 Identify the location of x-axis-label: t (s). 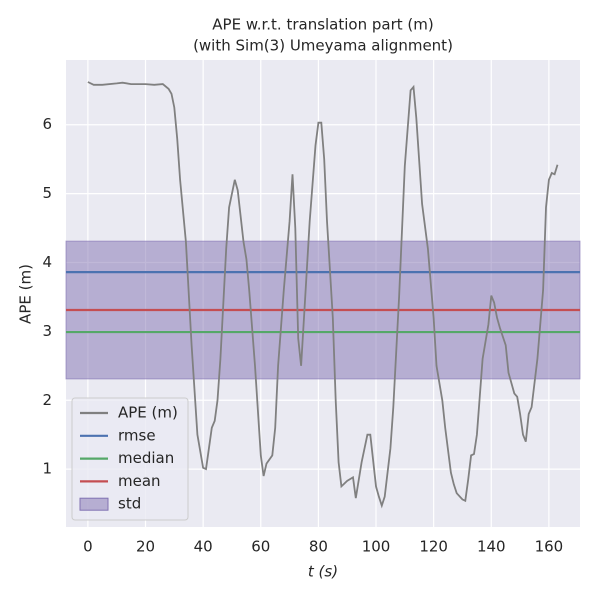
(323, 572).